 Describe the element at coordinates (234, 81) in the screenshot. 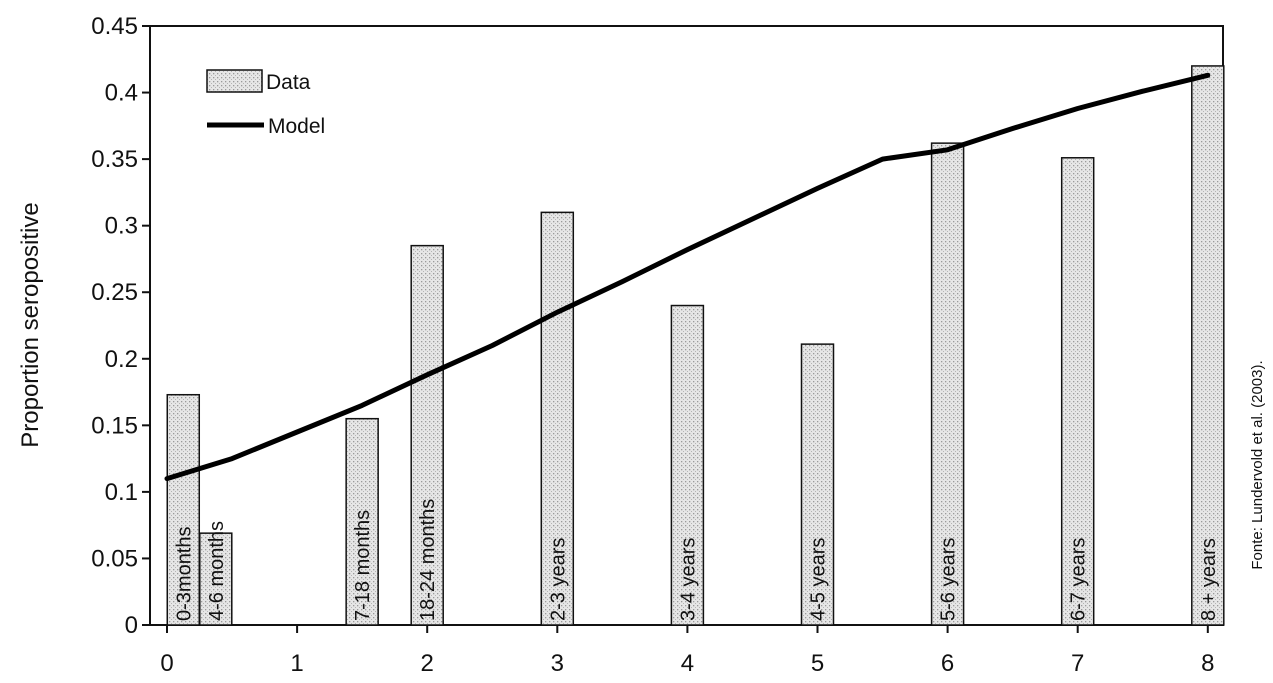

I see `legend-data-swatch` at that location.